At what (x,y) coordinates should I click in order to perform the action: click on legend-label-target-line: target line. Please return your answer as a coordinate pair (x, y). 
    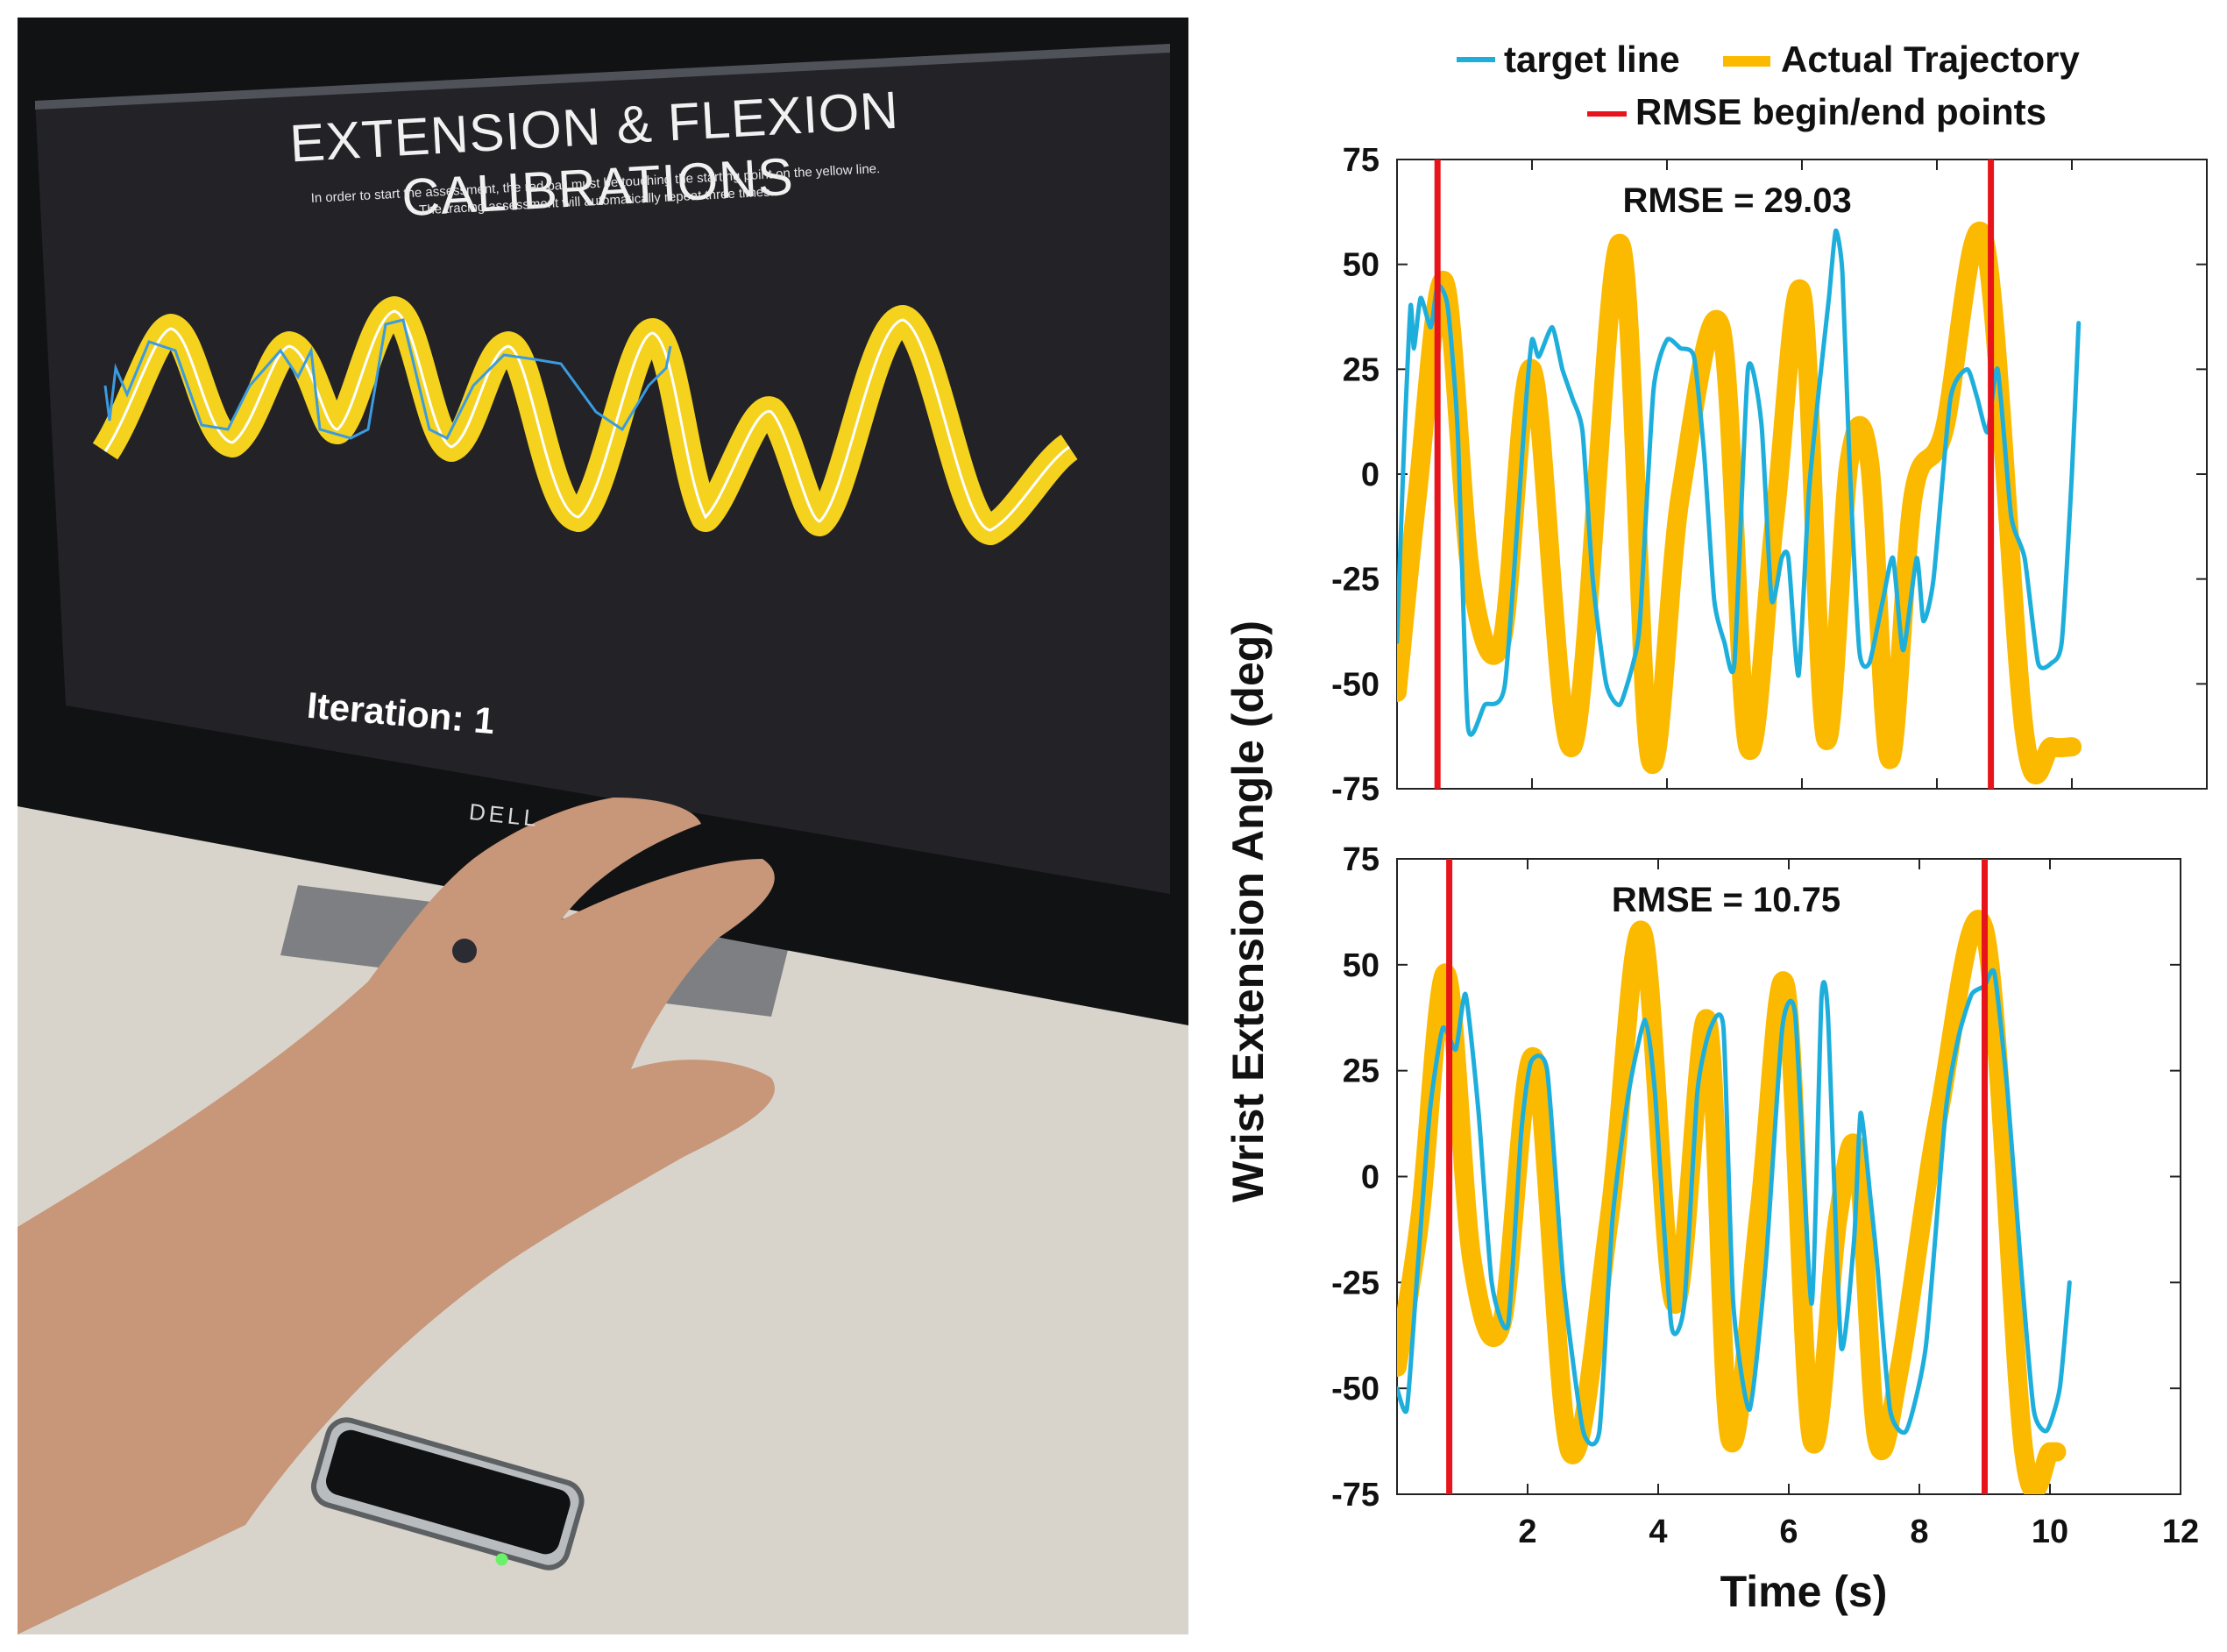
    Looking at the image, I should click on (1592, 59).